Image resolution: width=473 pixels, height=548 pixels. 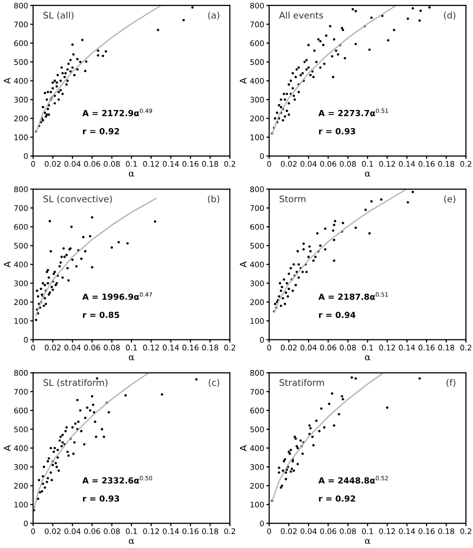 I want to click on annotation: (c), so click(x=214, y=383).